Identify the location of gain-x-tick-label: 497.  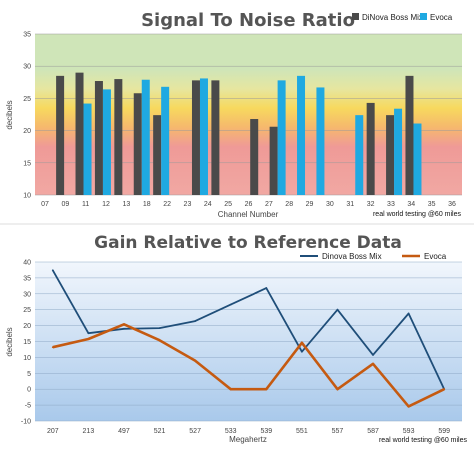
(124, 431).